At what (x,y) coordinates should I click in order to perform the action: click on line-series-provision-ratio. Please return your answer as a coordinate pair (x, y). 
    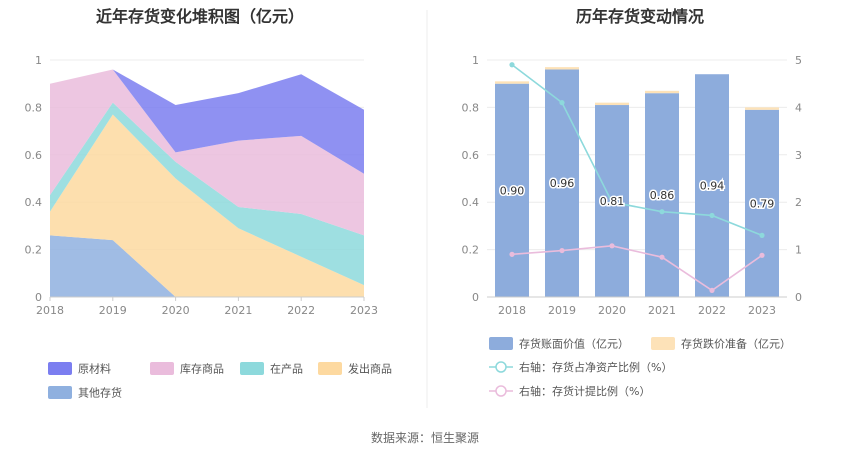
    Looking at the image, I should click on (637, 268).